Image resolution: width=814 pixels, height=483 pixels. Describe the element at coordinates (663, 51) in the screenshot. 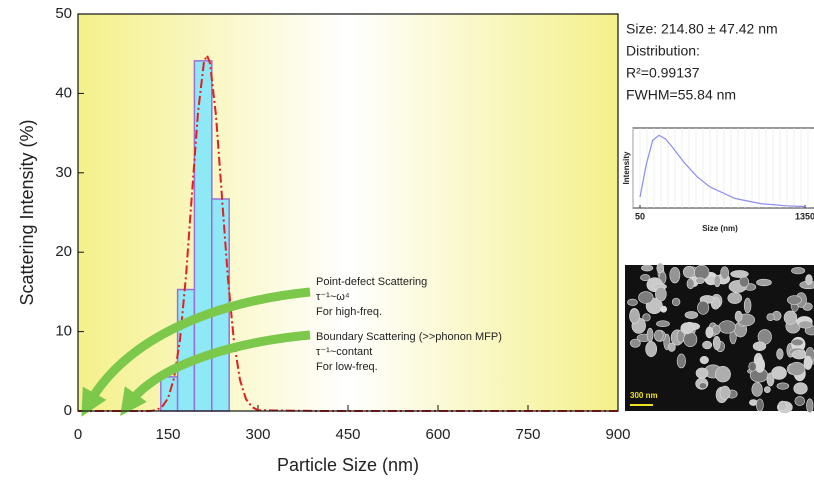

I see `info-text: Distribution:` at that location.